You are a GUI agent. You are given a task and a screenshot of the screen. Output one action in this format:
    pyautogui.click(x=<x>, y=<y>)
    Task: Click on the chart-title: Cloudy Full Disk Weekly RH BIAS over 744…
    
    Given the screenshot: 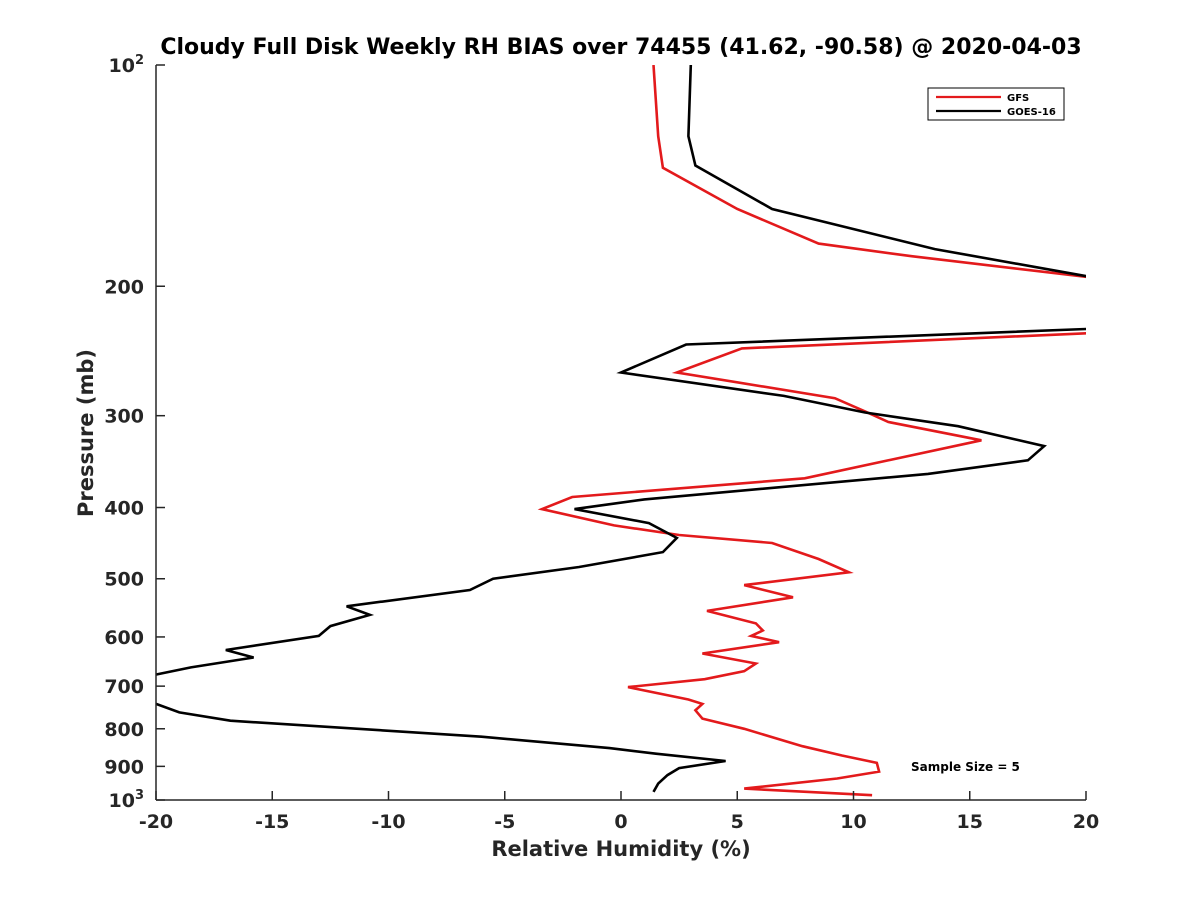 What is the action you would take?
    pyautogui.click(x=620, y=47)
    